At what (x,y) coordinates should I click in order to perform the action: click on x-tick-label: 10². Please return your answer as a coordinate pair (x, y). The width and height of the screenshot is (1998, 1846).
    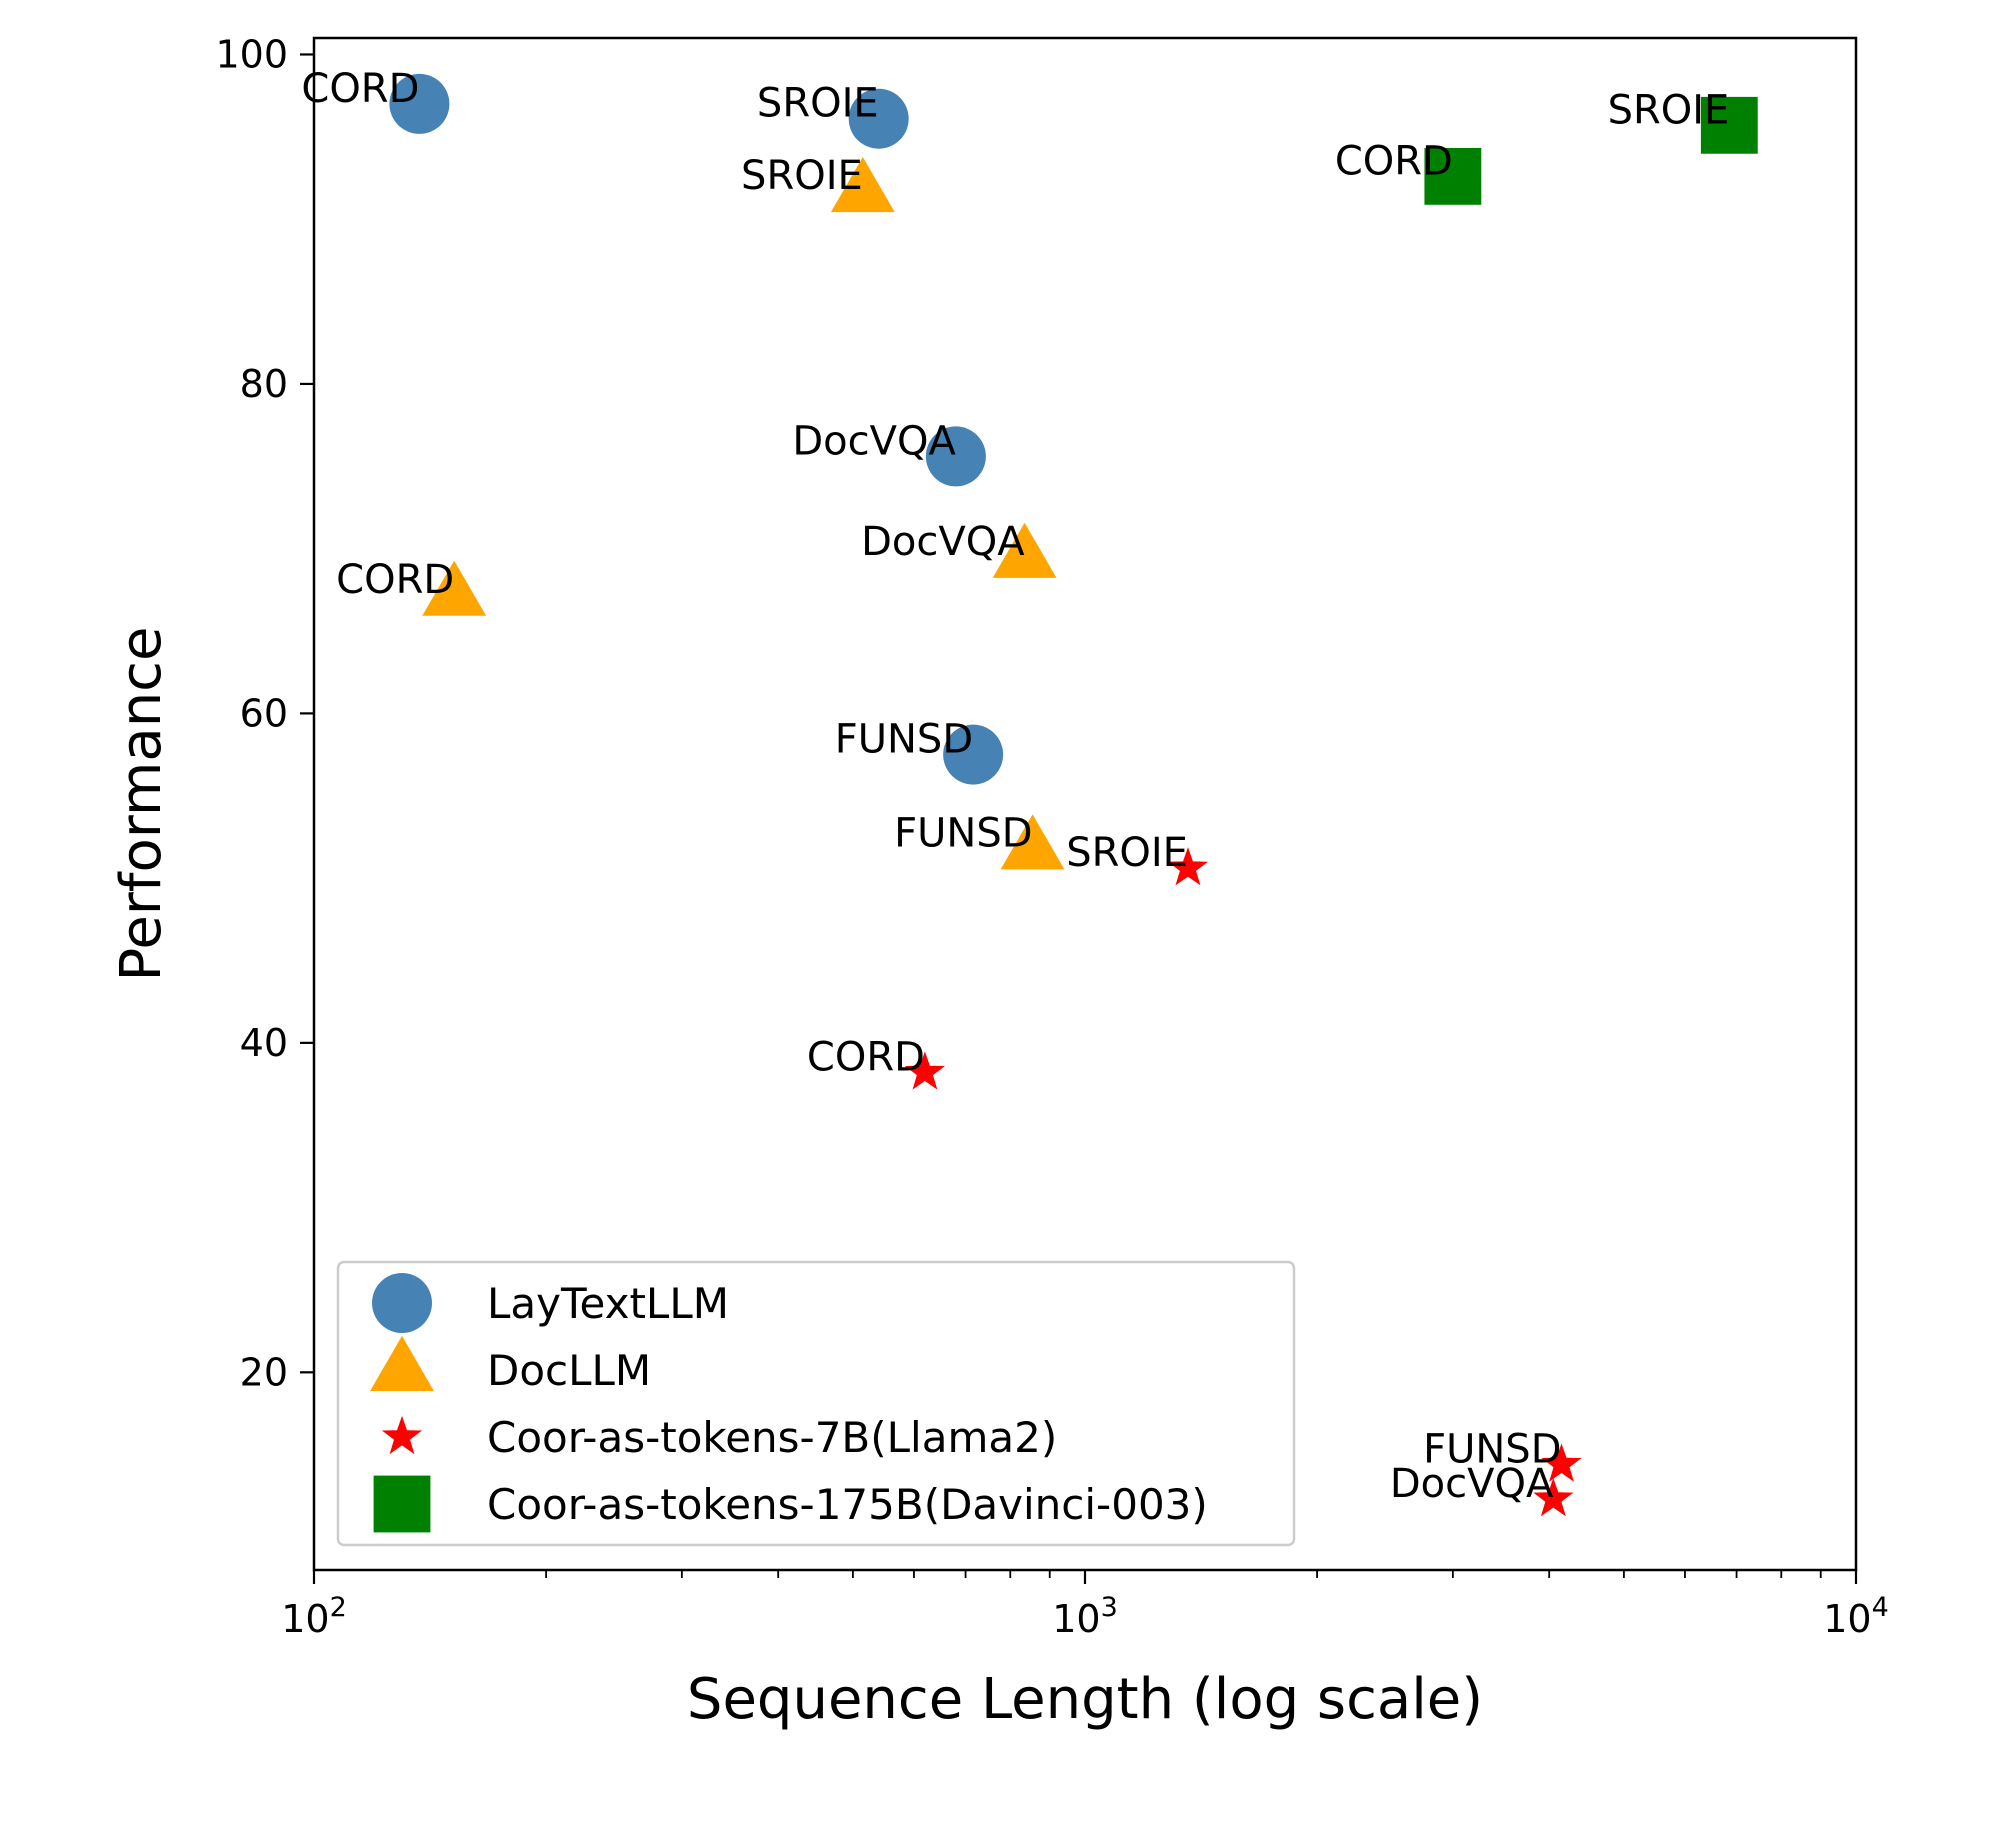
    Looking at the image, I should click on (314, 1616).